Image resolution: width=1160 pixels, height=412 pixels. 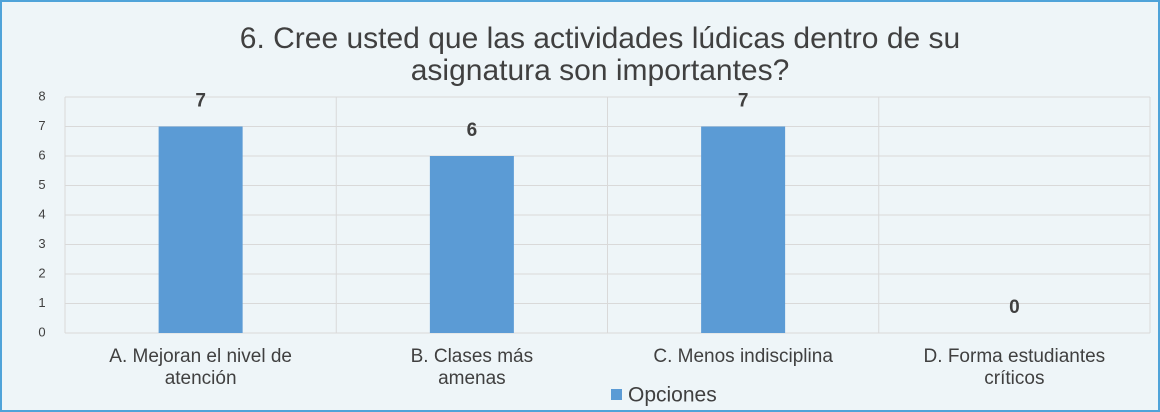 What do you see at coordinates (472, 367) in the screenshot?
I see `x-tick-label: B. Clases más amenas` at bounding box center [472, 367].